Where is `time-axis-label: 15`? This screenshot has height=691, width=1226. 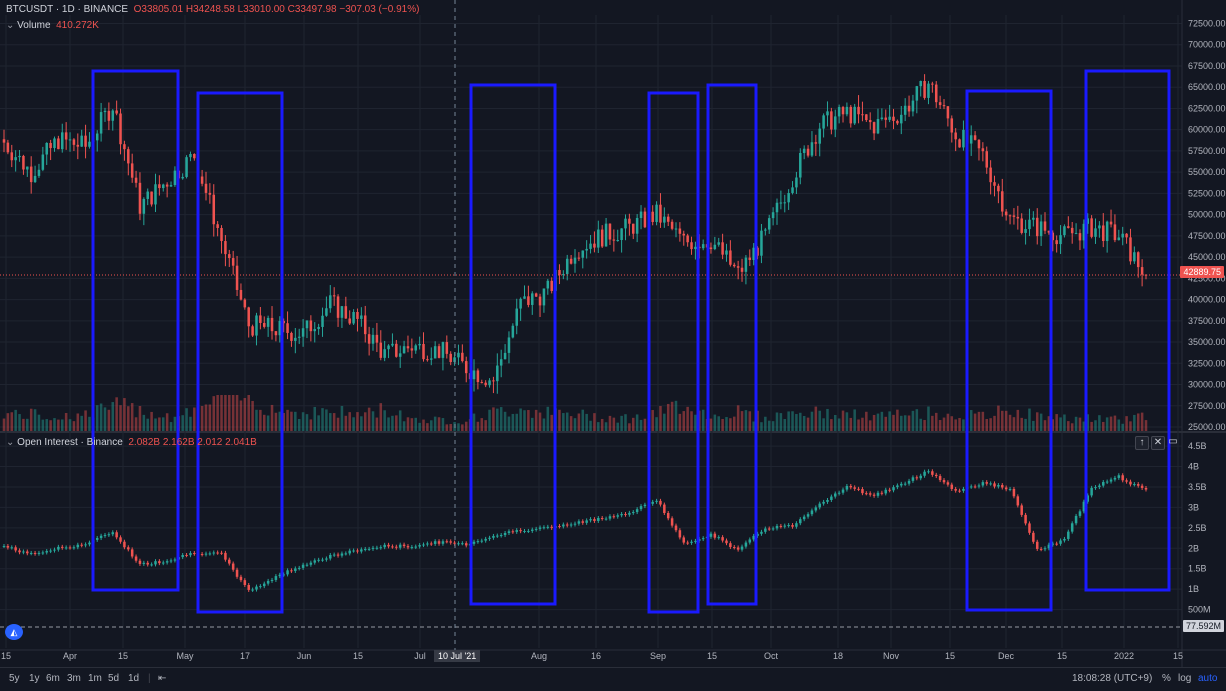
time-axis-label: 15 is located at coordinates (950, 656).